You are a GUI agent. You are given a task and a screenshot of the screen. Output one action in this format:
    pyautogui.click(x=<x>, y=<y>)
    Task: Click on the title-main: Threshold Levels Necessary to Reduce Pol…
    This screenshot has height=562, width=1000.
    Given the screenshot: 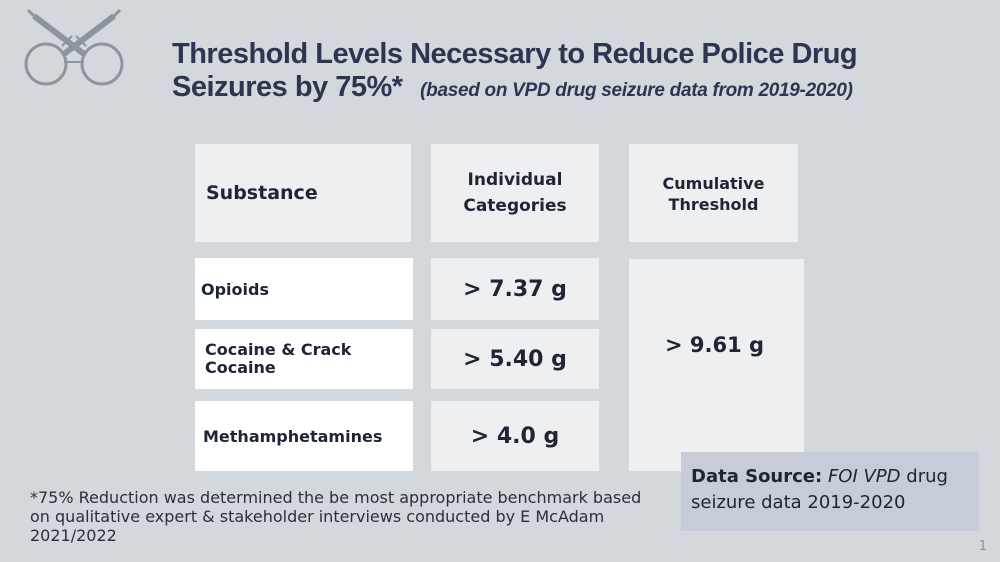 What is the action you would take?
    pyautogui.click(x=515, y=70)
    